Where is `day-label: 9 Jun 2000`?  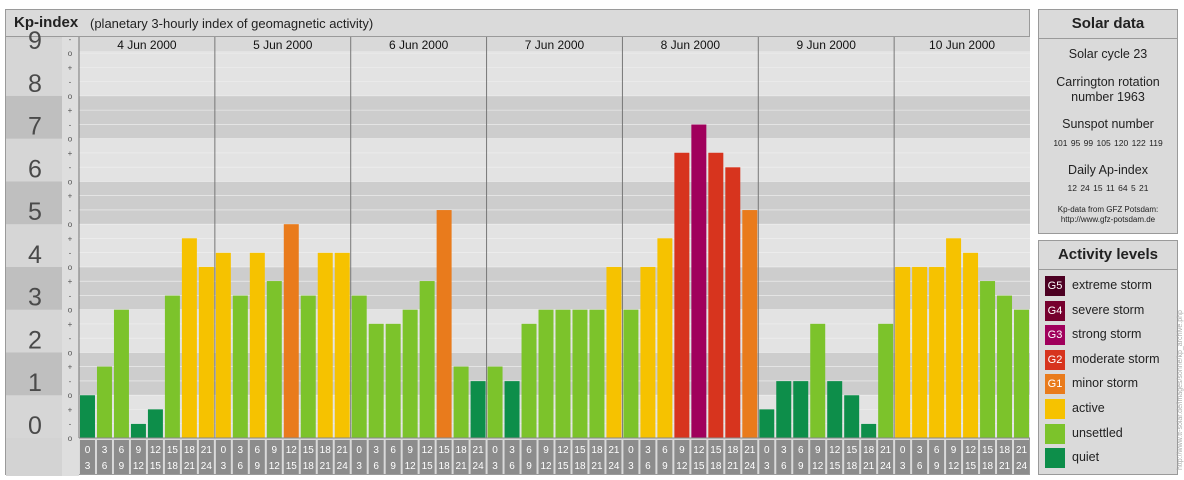 day-label: 9 Jun 2000 is located at coordinates (827, 45).